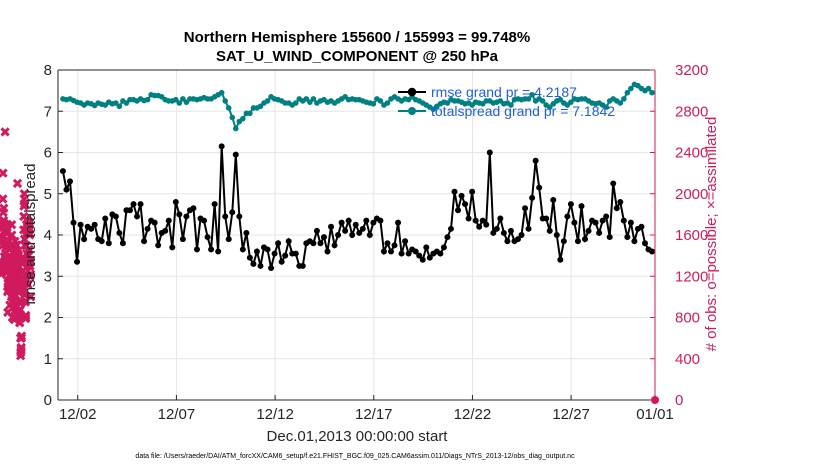  What do you see at coordinates (358, 436) in the screenshot?
I see `x-axis-label: Dec.01,2013 00:00:00 start` at bounding box center [358, 436].